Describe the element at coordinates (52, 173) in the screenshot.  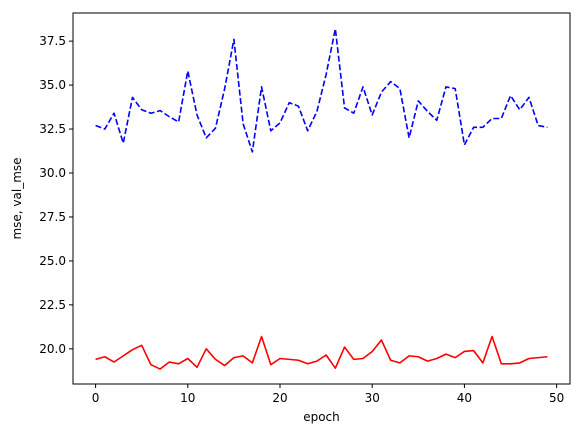
I see `y-tick-label: 30.0` at that location.